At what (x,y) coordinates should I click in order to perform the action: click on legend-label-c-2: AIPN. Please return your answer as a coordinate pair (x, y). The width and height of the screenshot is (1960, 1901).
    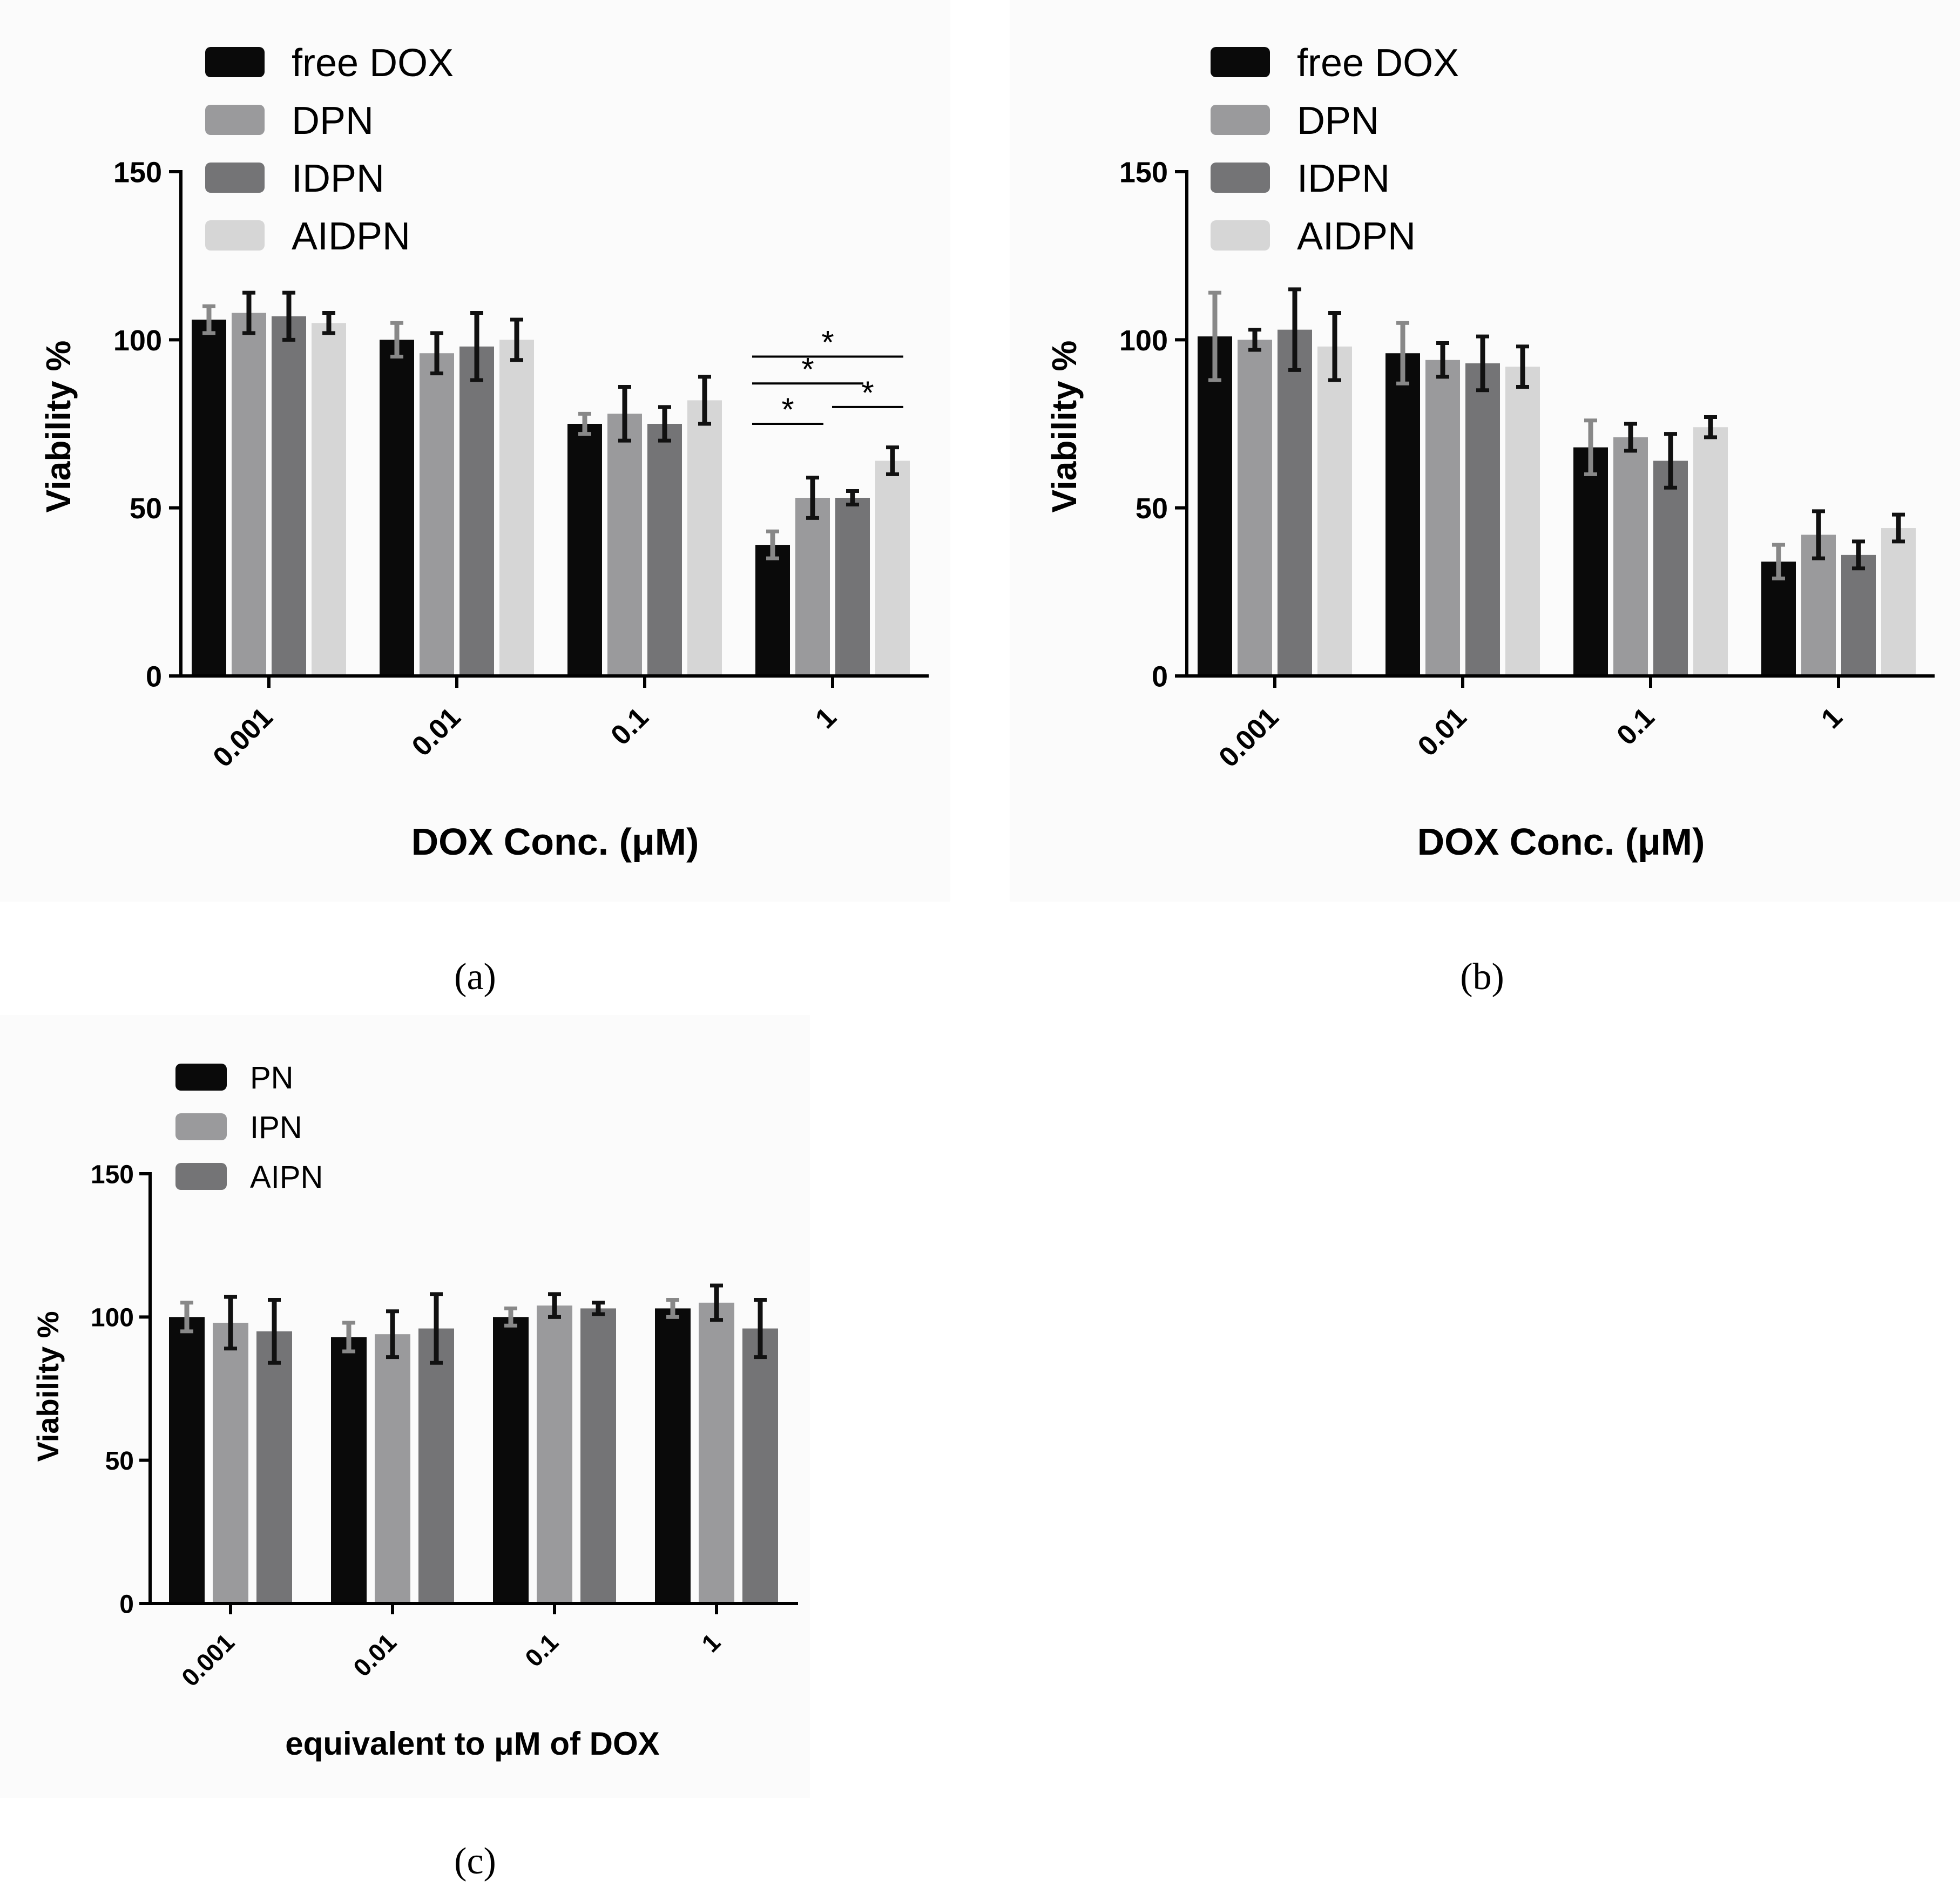
    Looking at the image, I should click on (286, 1177).